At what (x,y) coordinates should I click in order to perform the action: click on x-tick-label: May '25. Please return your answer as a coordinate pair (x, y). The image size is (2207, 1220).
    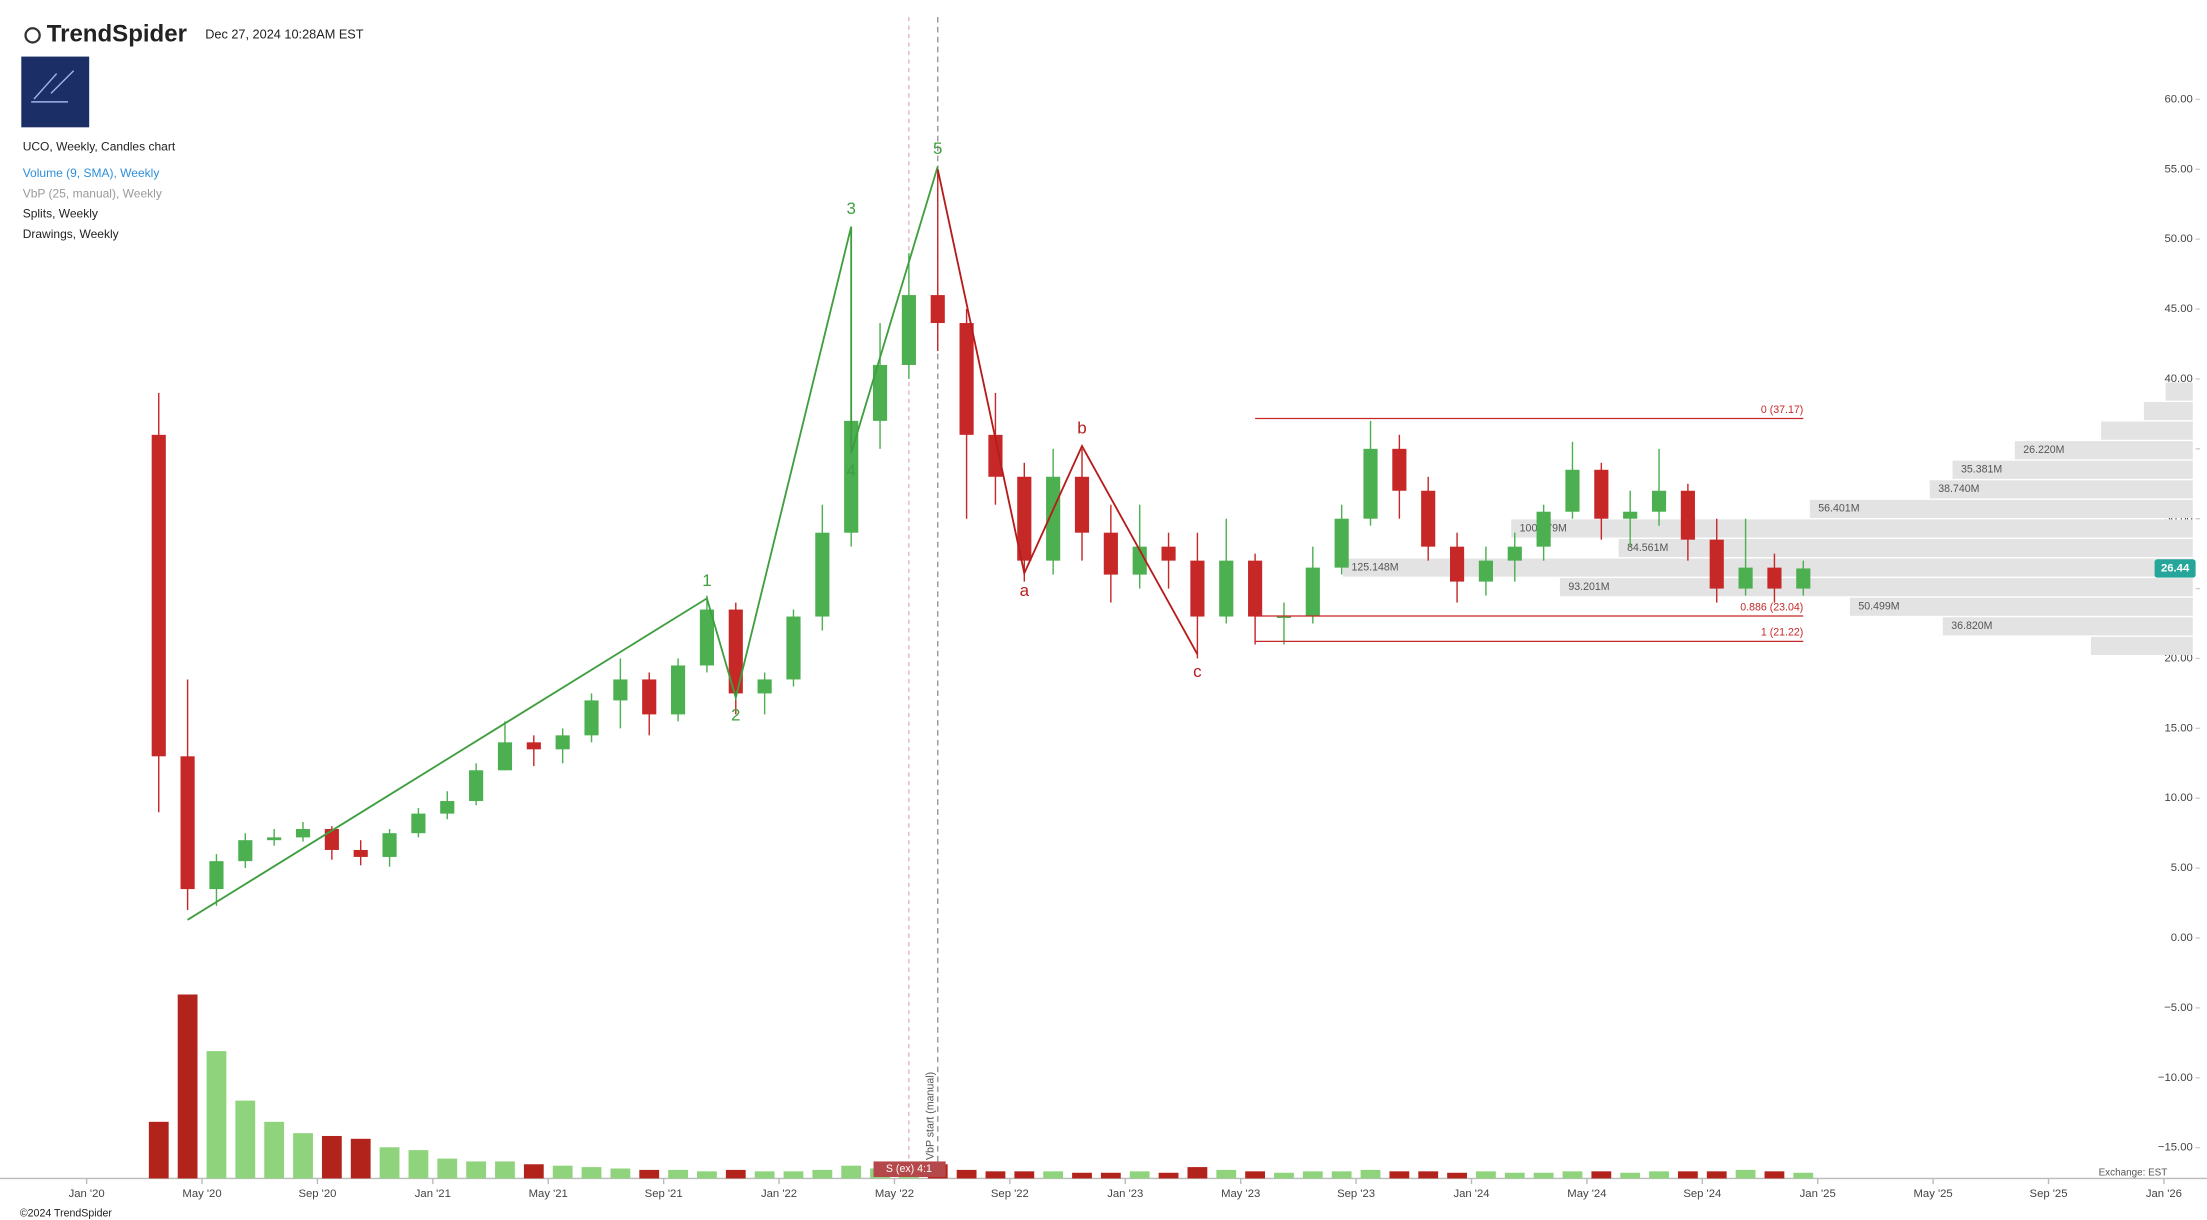
    Looking at the image, I should click on (1933, 1194).